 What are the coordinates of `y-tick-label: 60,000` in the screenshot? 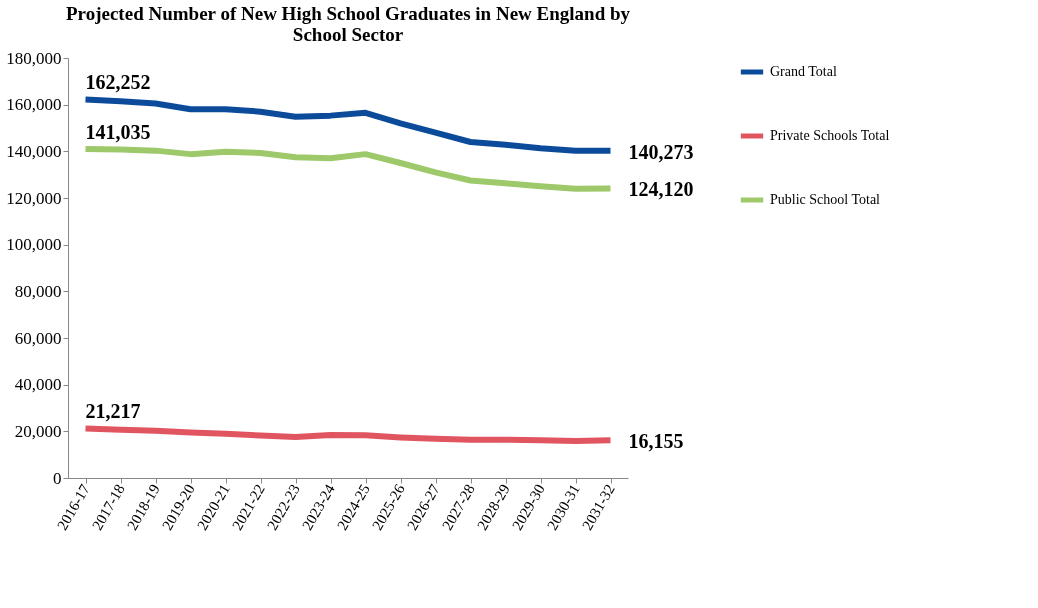 It's located at (38, 338).